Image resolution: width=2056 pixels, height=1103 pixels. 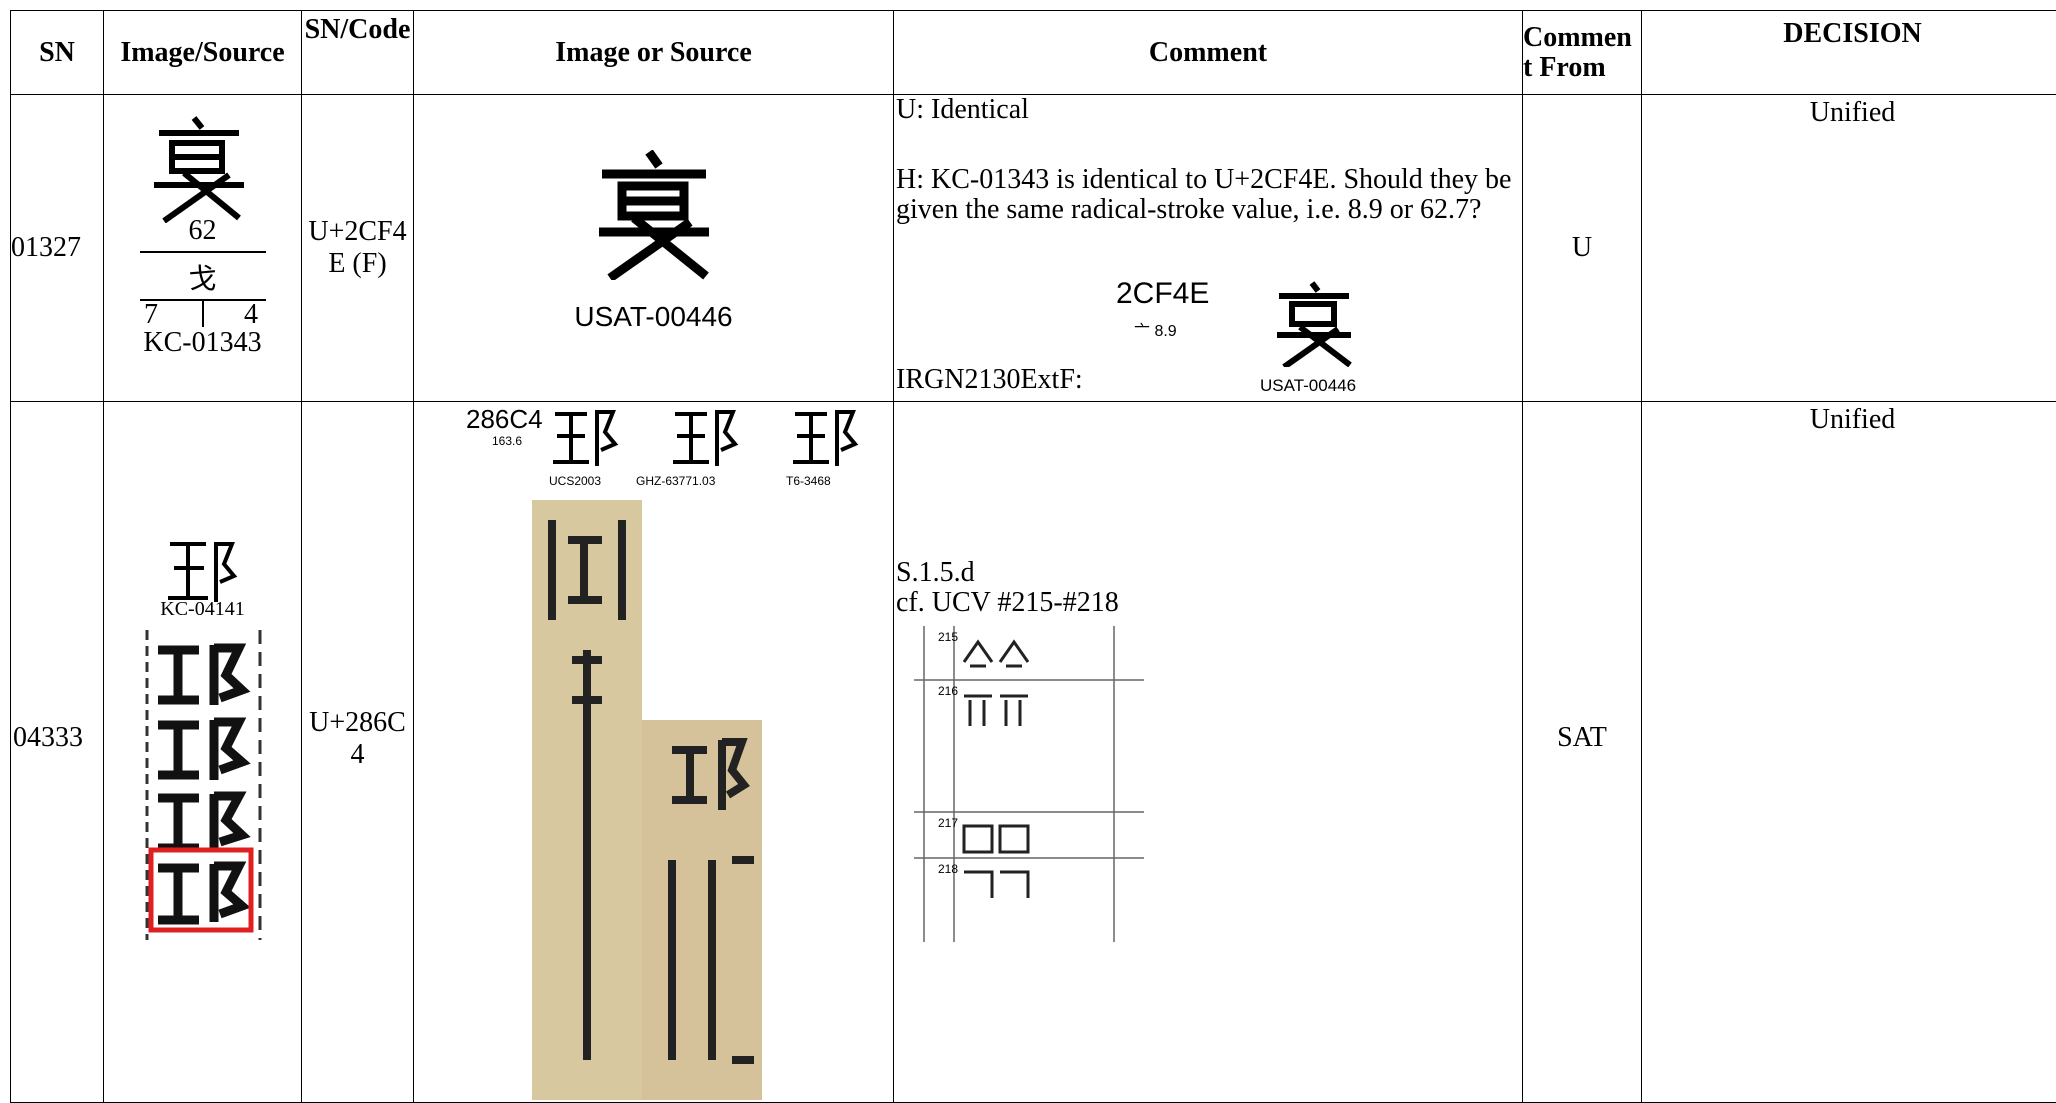 What do you see at coordinates (948, 823) in the screenshot?
I see `ucv-number: 217` at bounding box center [948, 823].